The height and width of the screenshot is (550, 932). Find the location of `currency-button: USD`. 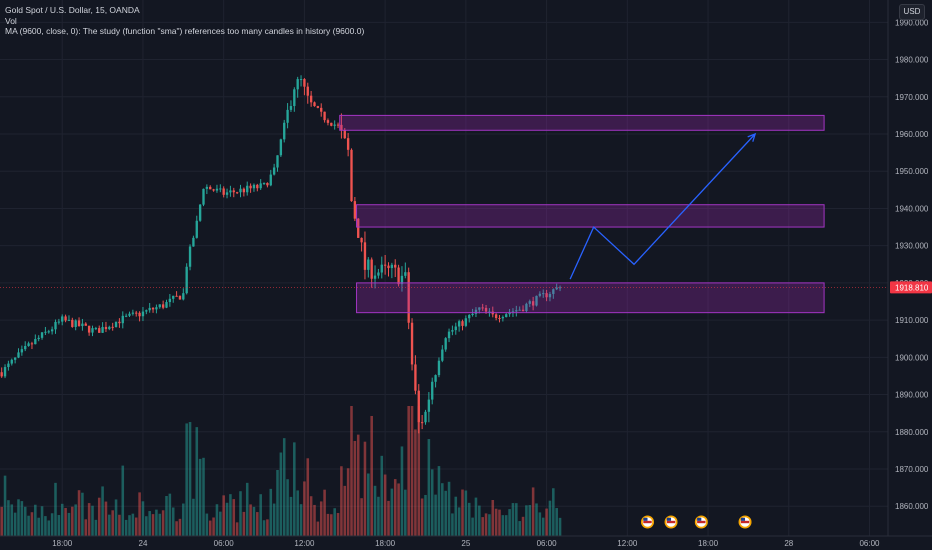

currency-button: USD is located at coordinates (912, 12).